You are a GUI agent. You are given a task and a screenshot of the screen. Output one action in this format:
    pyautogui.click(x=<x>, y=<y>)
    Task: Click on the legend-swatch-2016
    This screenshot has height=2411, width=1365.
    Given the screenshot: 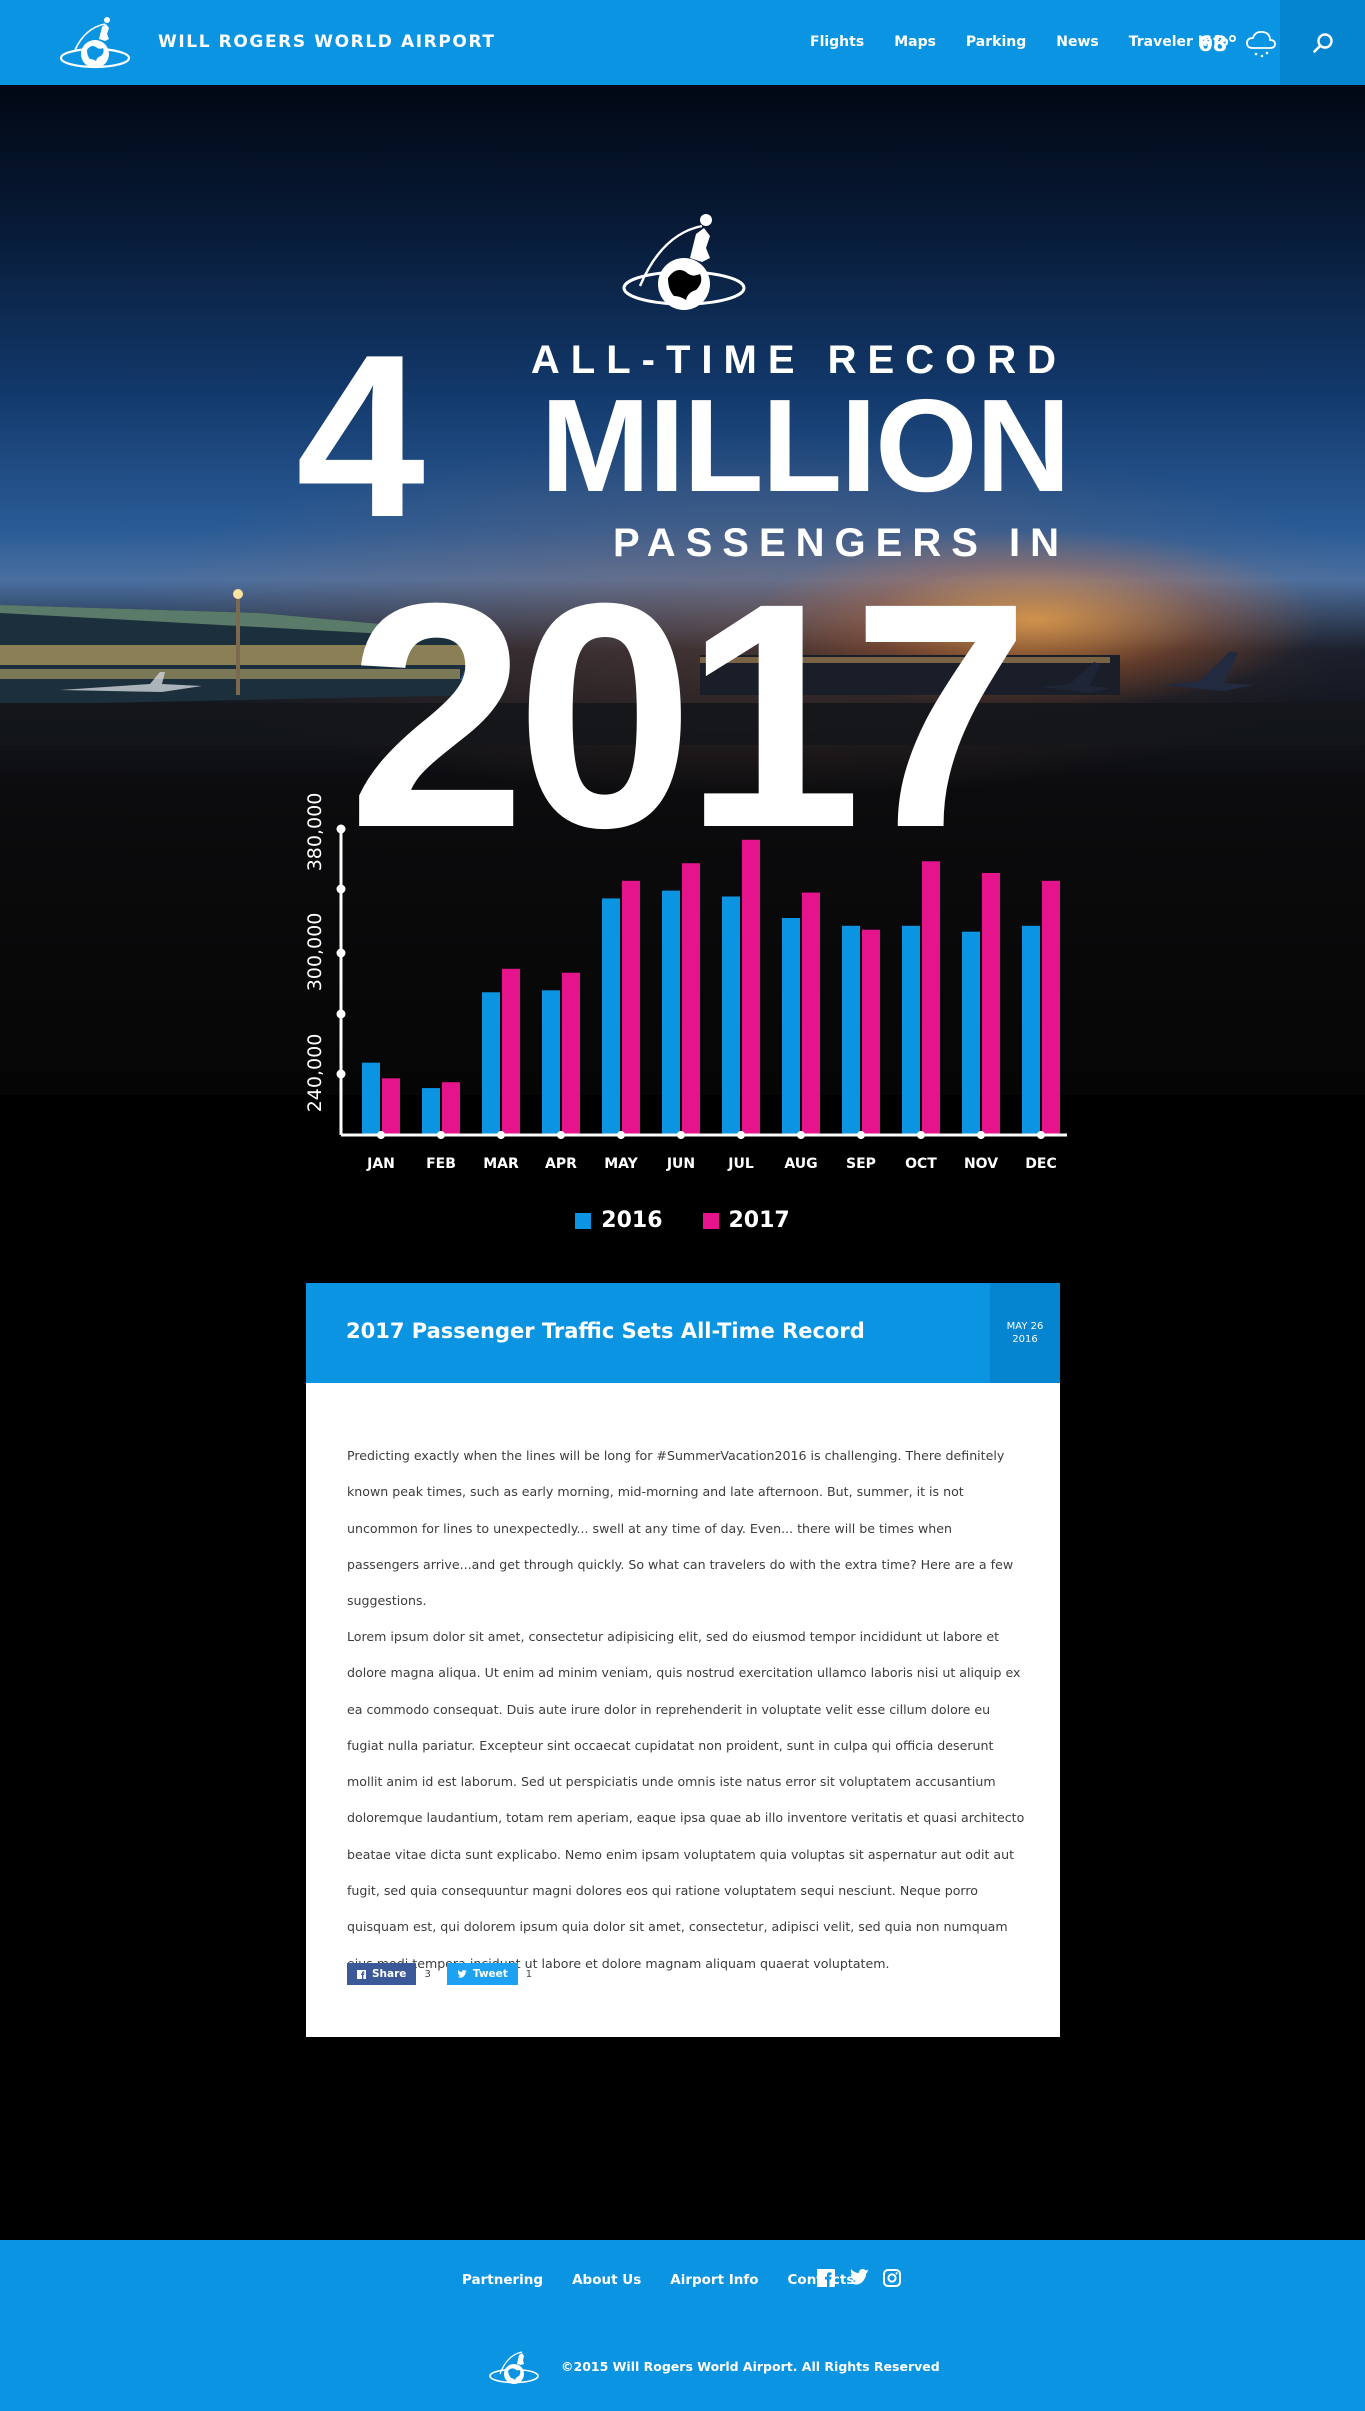 What is the action you would take?
    pyautogui.click(x=583, y=1220)
    